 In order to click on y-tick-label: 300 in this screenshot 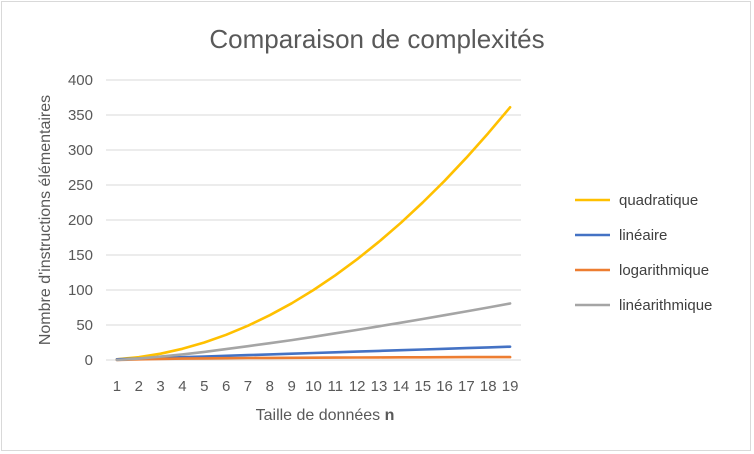, I will do `click(80, 150)`.